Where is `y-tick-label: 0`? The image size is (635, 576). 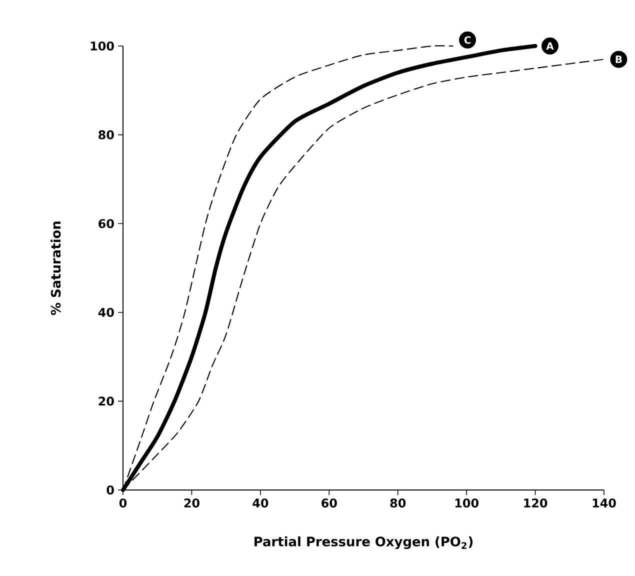
y-tick-label: 0 is located at coordinates (110, 490).